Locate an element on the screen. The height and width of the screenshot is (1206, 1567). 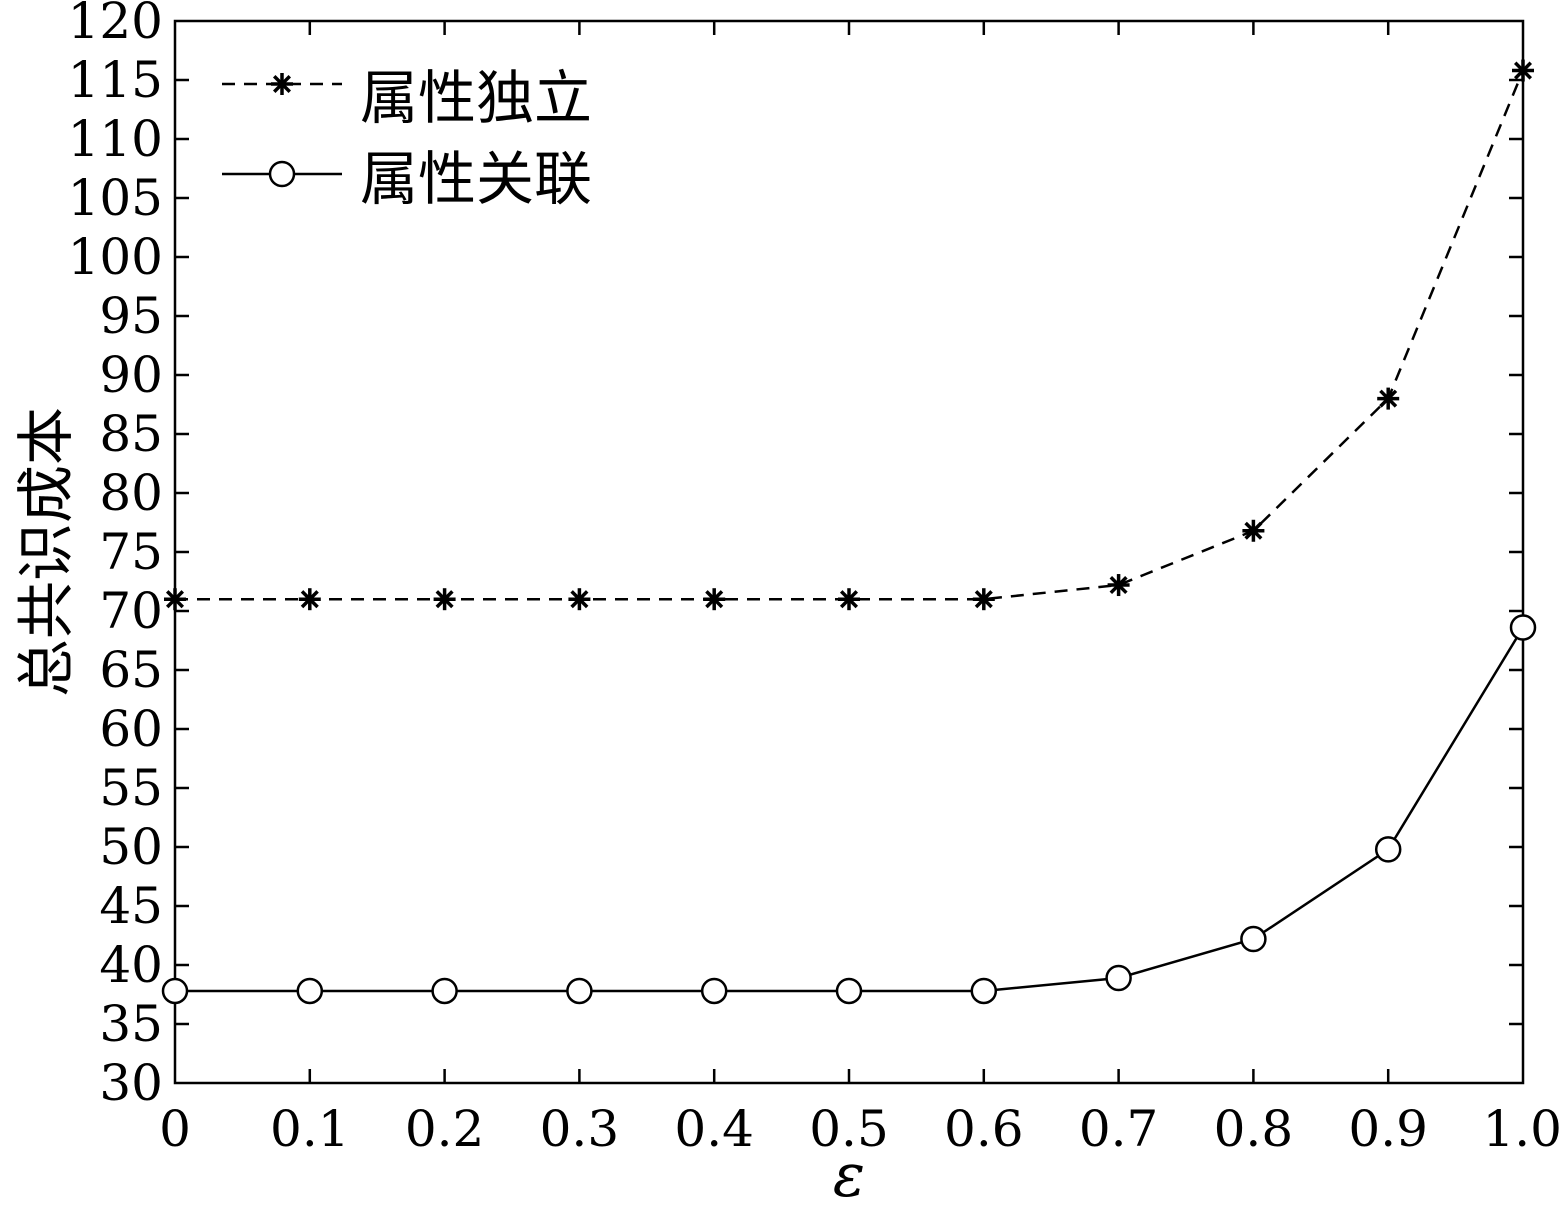
x-tick-label: 1.0 is located at coordinates (1522, 1129).